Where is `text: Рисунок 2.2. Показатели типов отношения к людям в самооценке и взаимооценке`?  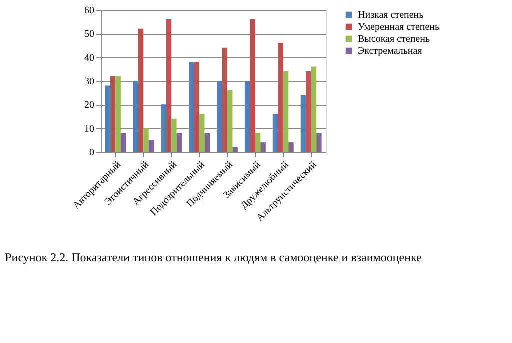 text: Рисунок 2.2. Показатели типов отношения к людям в самооценке и взаимооценке is located at coordinates (213, 257).